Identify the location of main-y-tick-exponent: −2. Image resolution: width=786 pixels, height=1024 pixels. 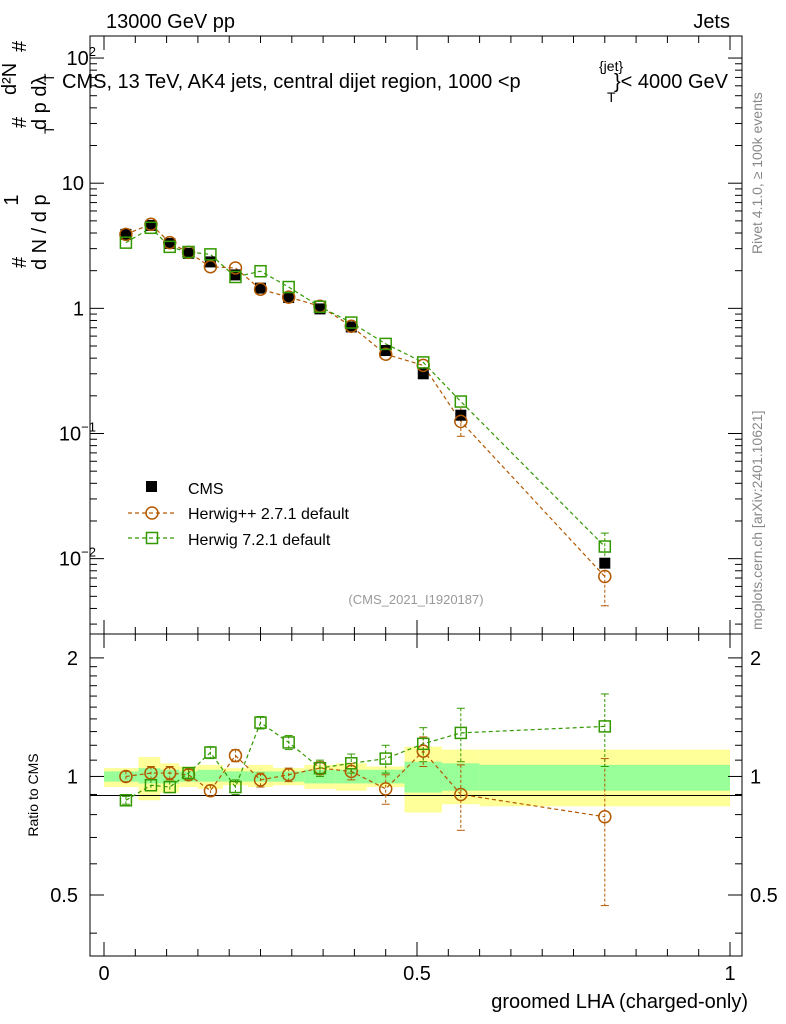
(88, 552).